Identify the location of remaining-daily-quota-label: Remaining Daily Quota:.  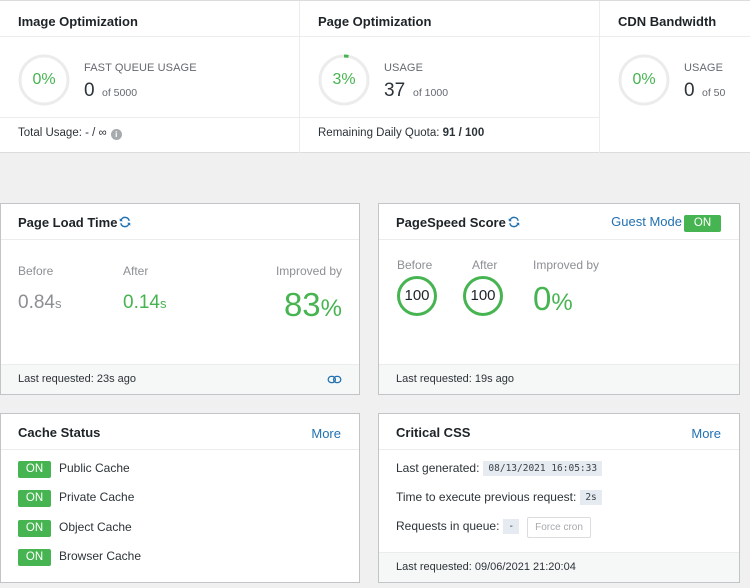
(380, 133).